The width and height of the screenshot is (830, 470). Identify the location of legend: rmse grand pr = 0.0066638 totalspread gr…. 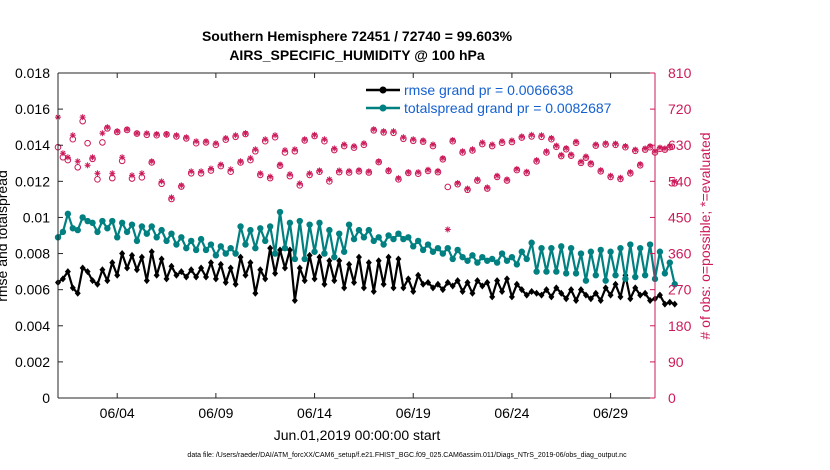
(489, 99).